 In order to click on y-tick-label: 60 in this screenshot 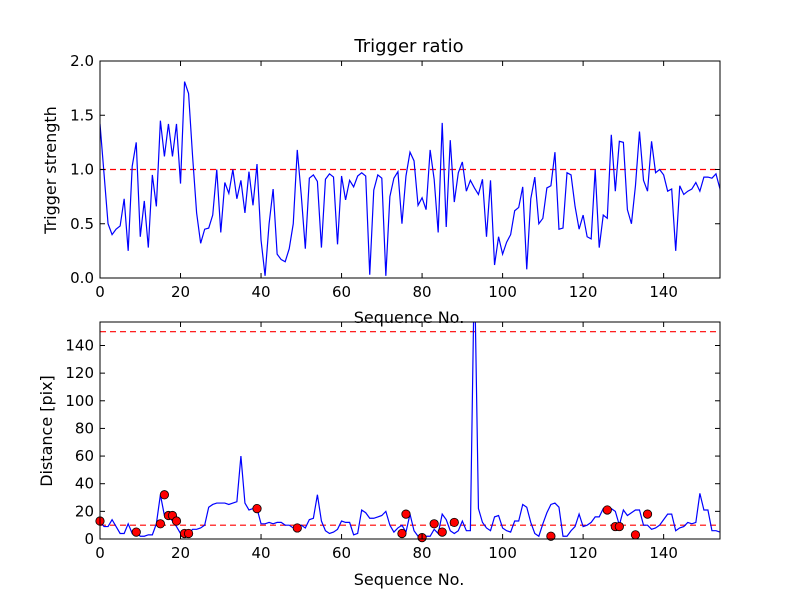, I will do `click(84, 456)`.